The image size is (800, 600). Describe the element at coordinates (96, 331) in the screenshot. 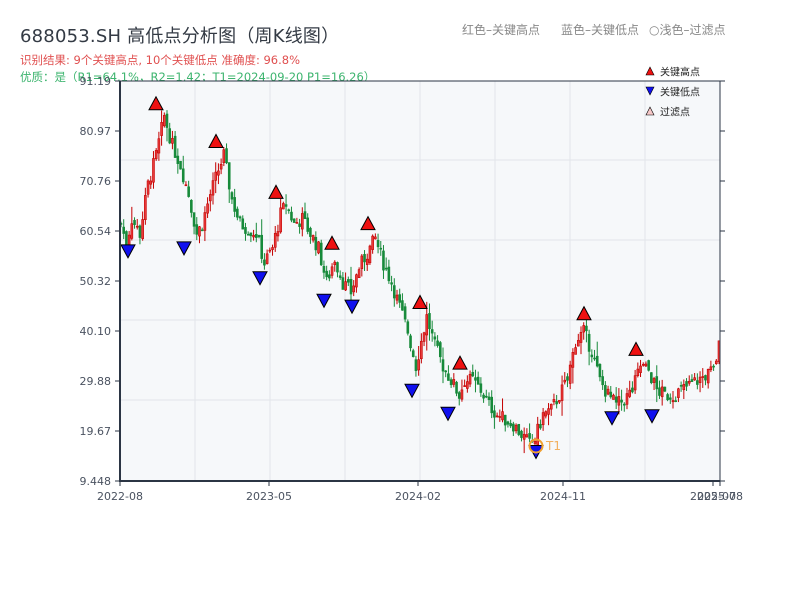

I see `y-tick-label: 40.10` at that location.